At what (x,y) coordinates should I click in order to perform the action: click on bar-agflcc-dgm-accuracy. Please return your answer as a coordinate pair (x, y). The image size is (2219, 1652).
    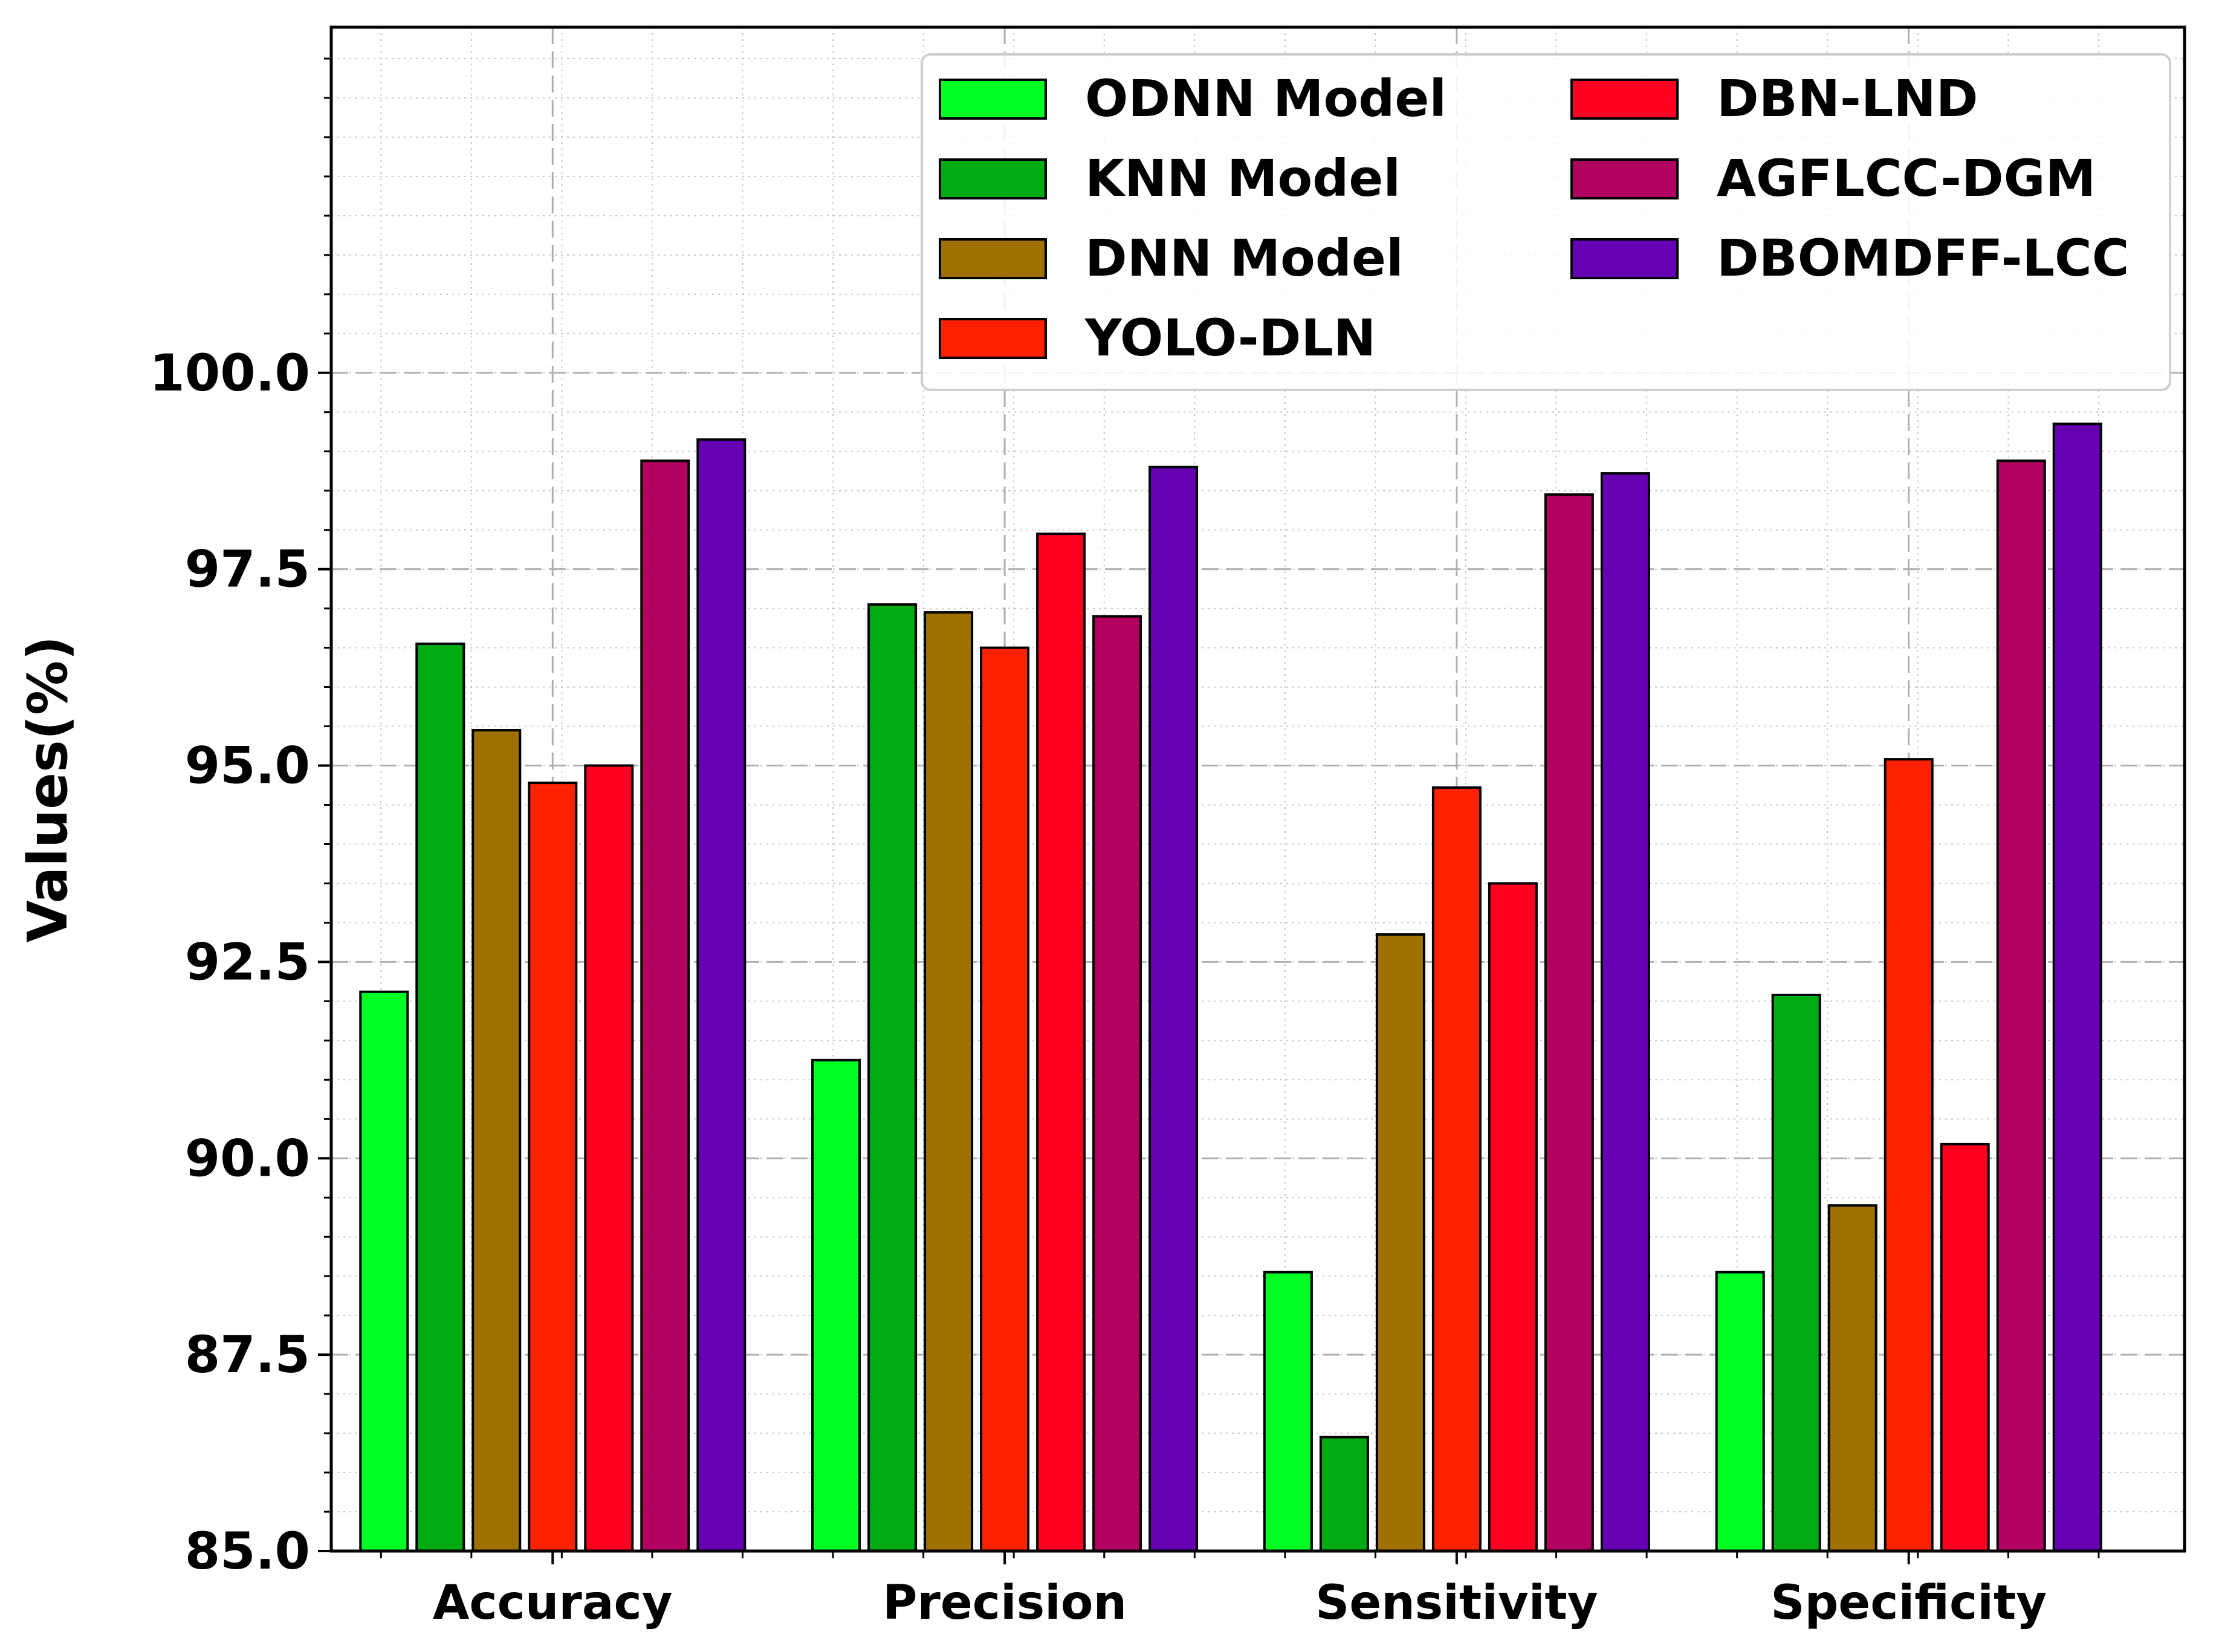
    Looking at the image, I should click on (665, 1006).